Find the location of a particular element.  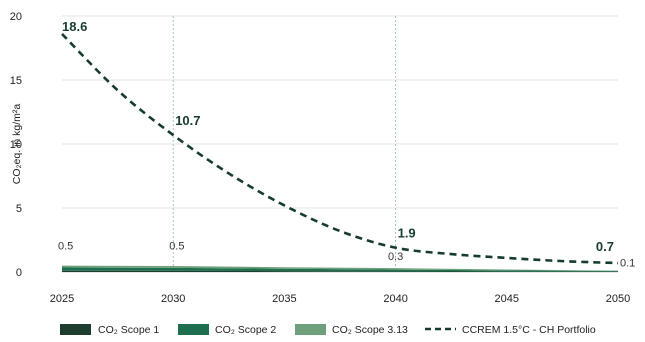

y-axis-label: CO₂eq. in kg/m²a is located at coordinates (17, 144).